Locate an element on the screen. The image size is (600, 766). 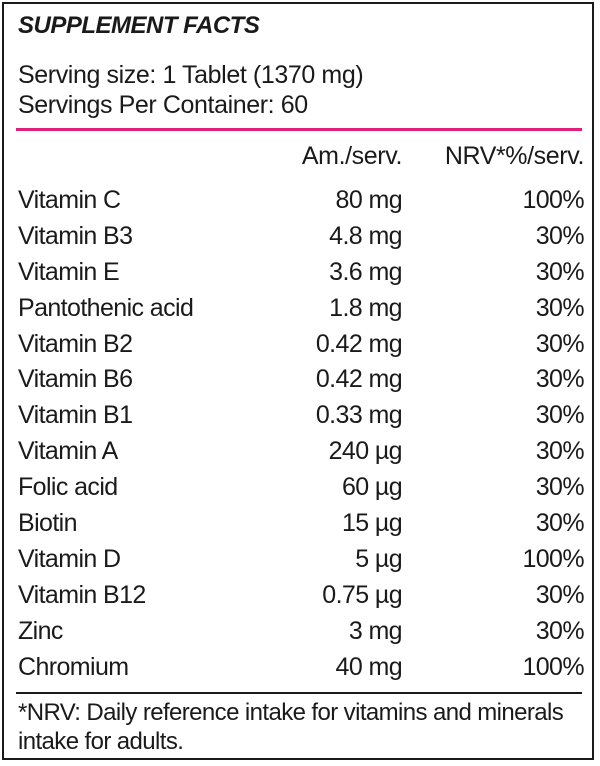
nutrient-name: Biotin is located at coordinates (48, 523).